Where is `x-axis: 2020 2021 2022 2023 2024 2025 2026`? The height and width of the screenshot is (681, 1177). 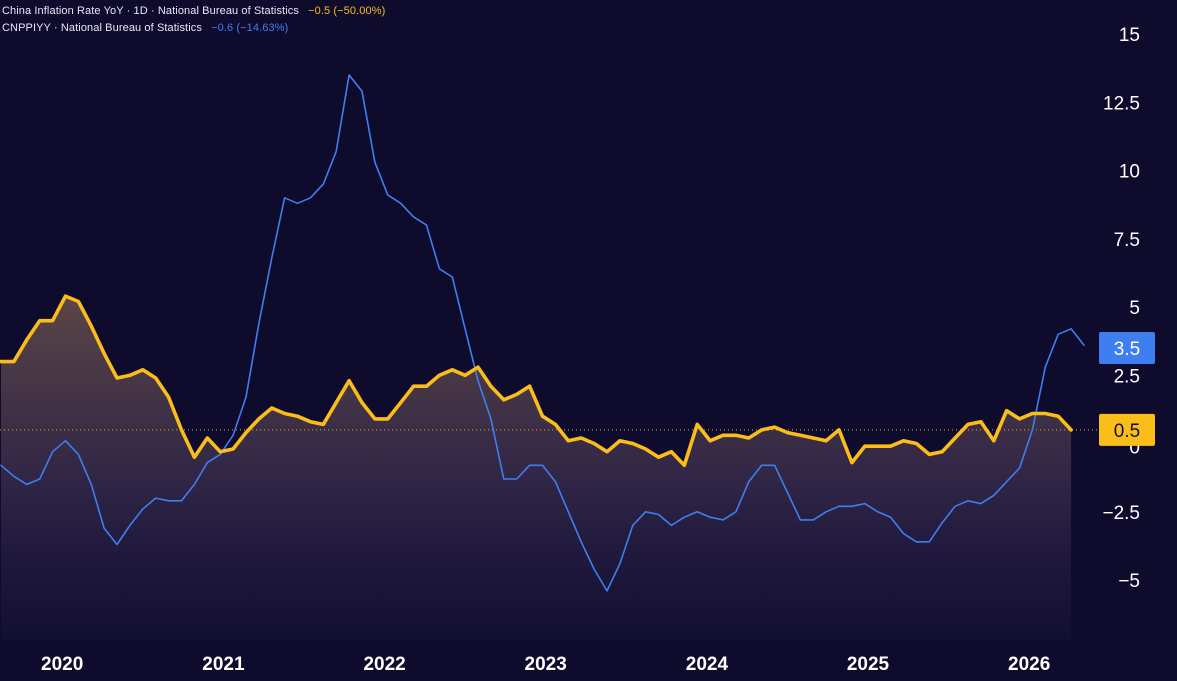
x-axis: 2020 2021 2022 2023 2024 2025 2026 is located at coordinates (545, 664).